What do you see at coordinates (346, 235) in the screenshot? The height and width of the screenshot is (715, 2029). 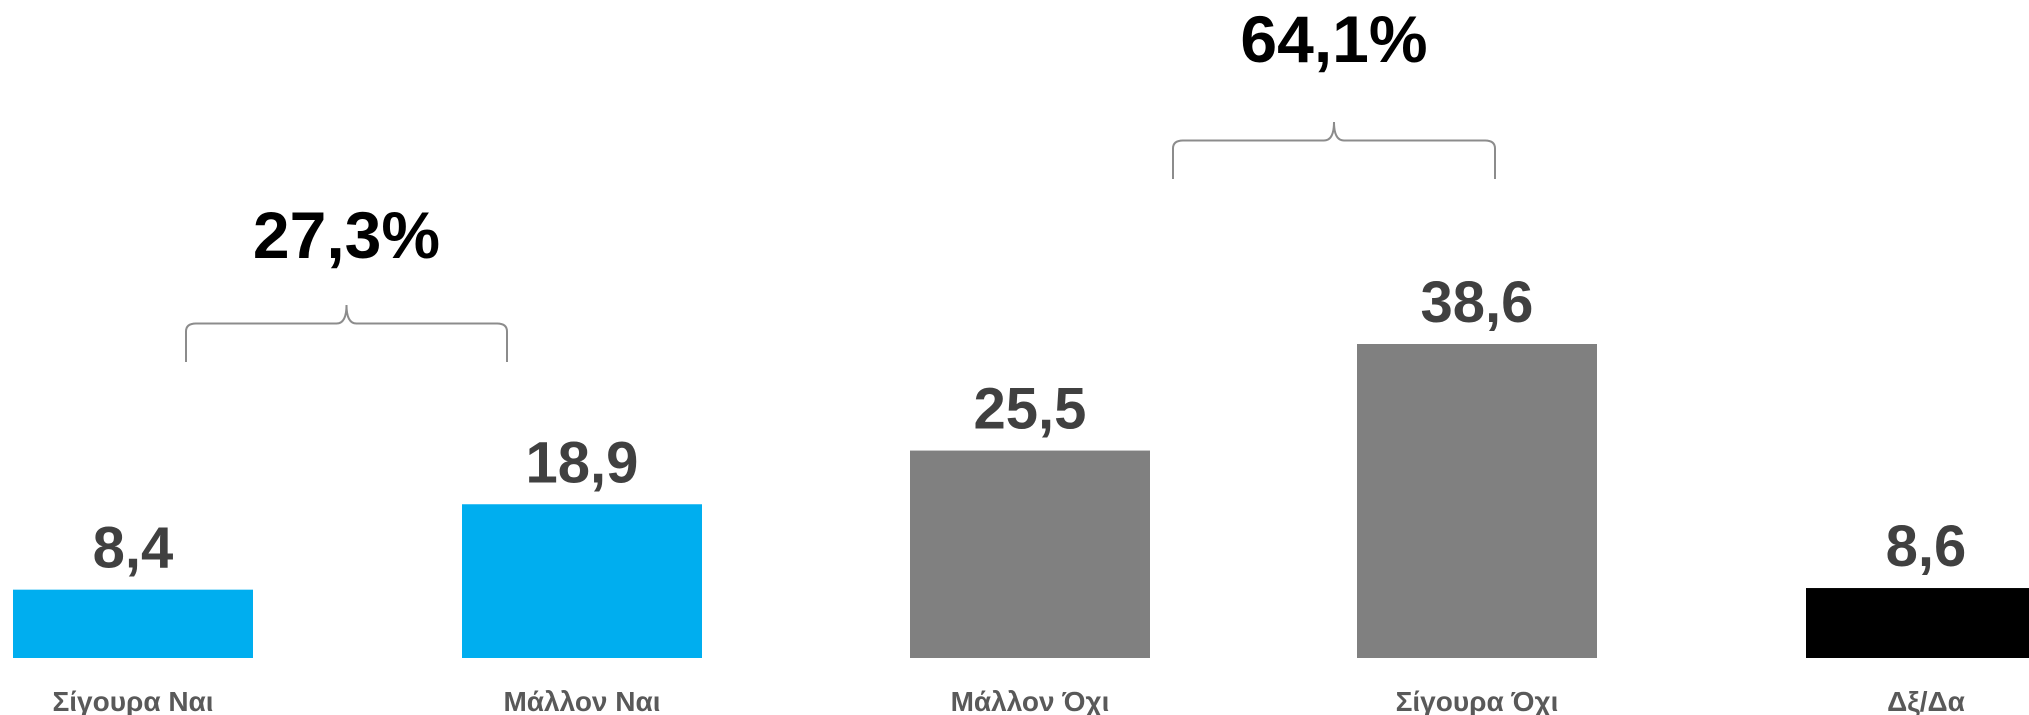 I see `group-total-label-0: 27,3%` at bounding box center [346, 235].